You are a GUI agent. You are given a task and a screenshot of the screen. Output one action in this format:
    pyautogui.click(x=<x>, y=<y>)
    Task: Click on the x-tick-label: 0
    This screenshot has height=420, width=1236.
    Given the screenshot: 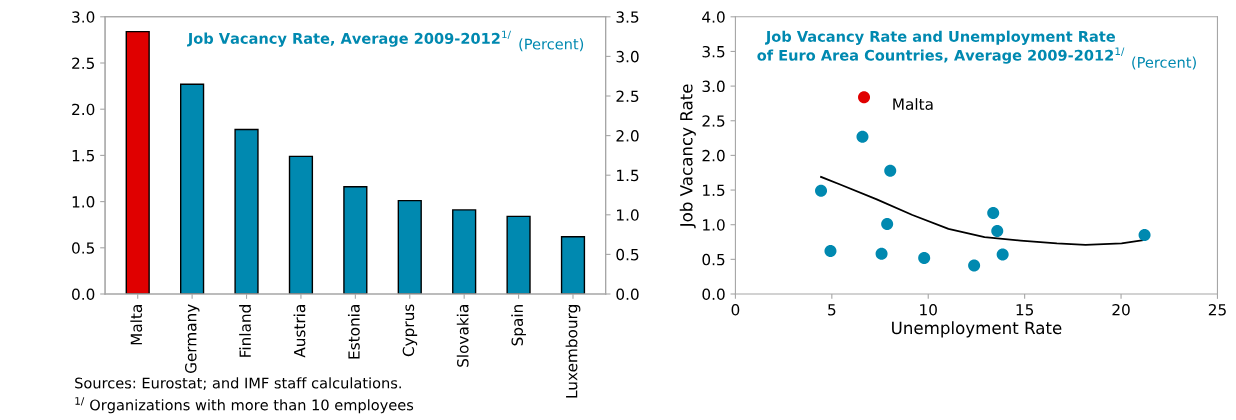 What is the action you would take?
    pyautogui.click(x=735, y=309)
    